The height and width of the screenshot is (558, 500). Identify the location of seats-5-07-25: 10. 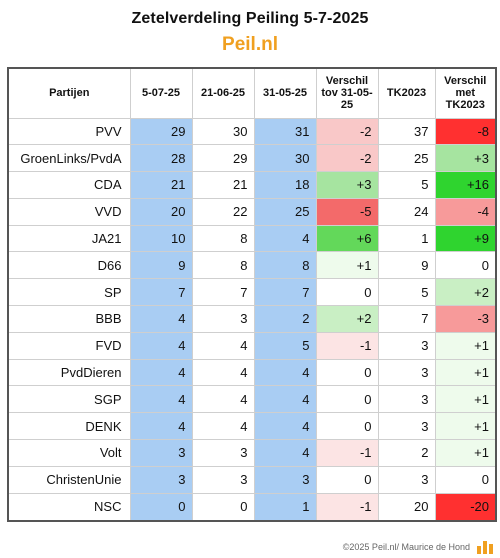
(161, 238).